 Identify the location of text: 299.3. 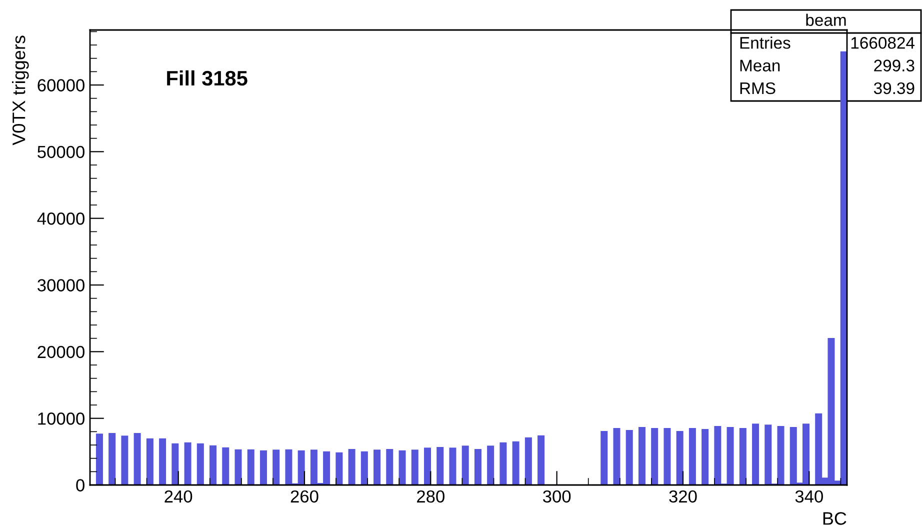
(894, 66).